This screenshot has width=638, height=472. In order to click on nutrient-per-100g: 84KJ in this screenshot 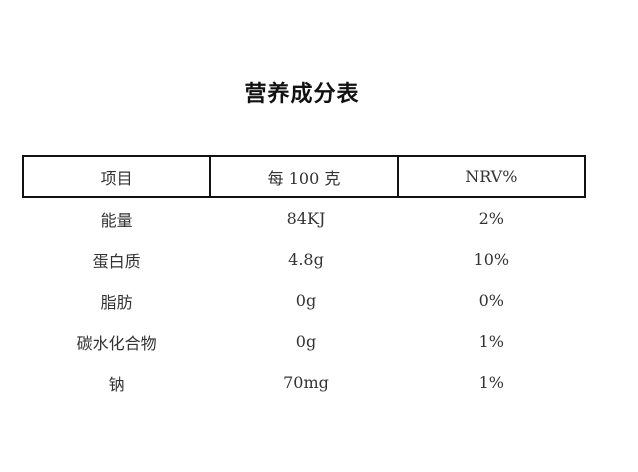, I will do `click(306, 218)`.